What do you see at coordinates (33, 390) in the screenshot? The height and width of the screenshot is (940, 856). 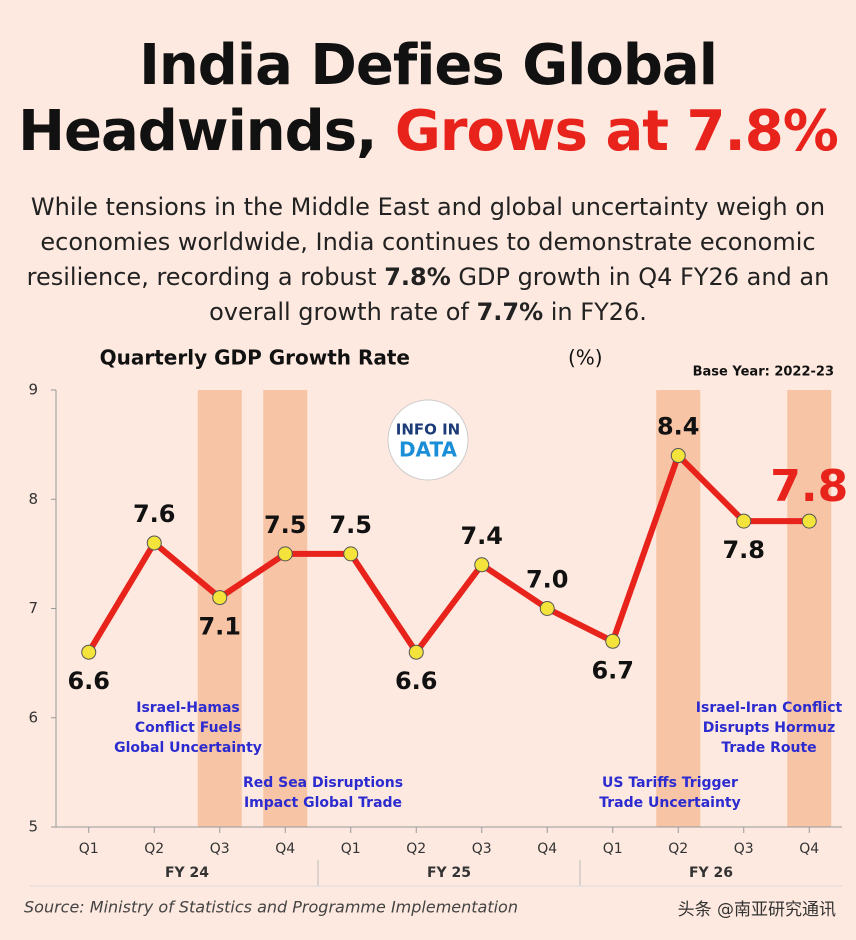 I see `y-tick-label: 9` at bounding box center [33, 390].